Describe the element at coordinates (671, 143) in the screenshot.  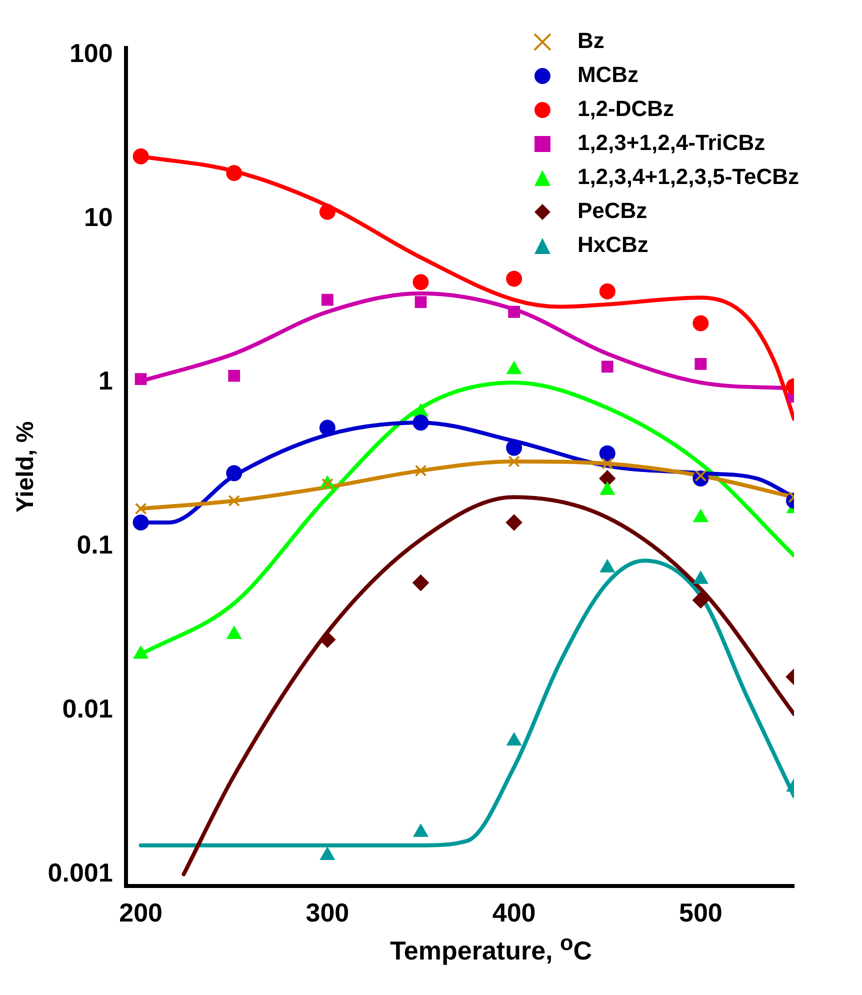
I see `legend-label: 1,2,3+1,2,4-TriCBz` at that location.